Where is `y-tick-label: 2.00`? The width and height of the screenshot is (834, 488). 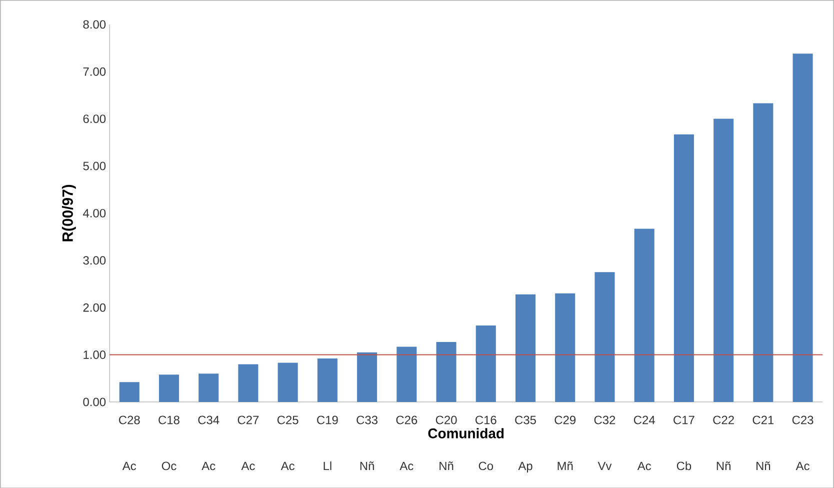
y-tick-label: 2.00 is located at coordinates (94, 307).